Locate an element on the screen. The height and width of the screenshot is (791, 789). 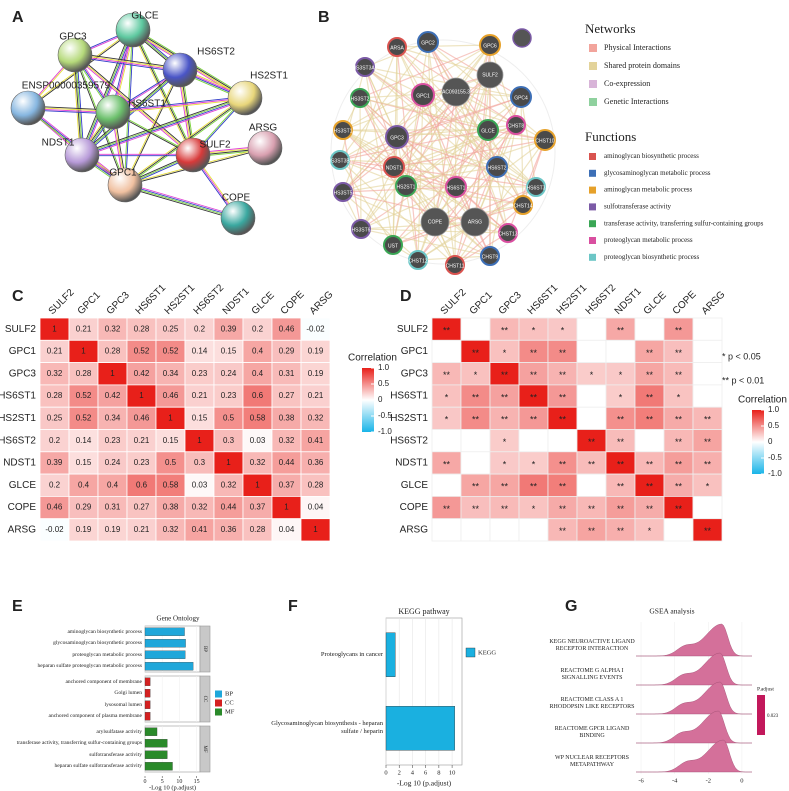
x-axis-label: -Log 10 (p.adjust) is located at coordinates (424, 783).